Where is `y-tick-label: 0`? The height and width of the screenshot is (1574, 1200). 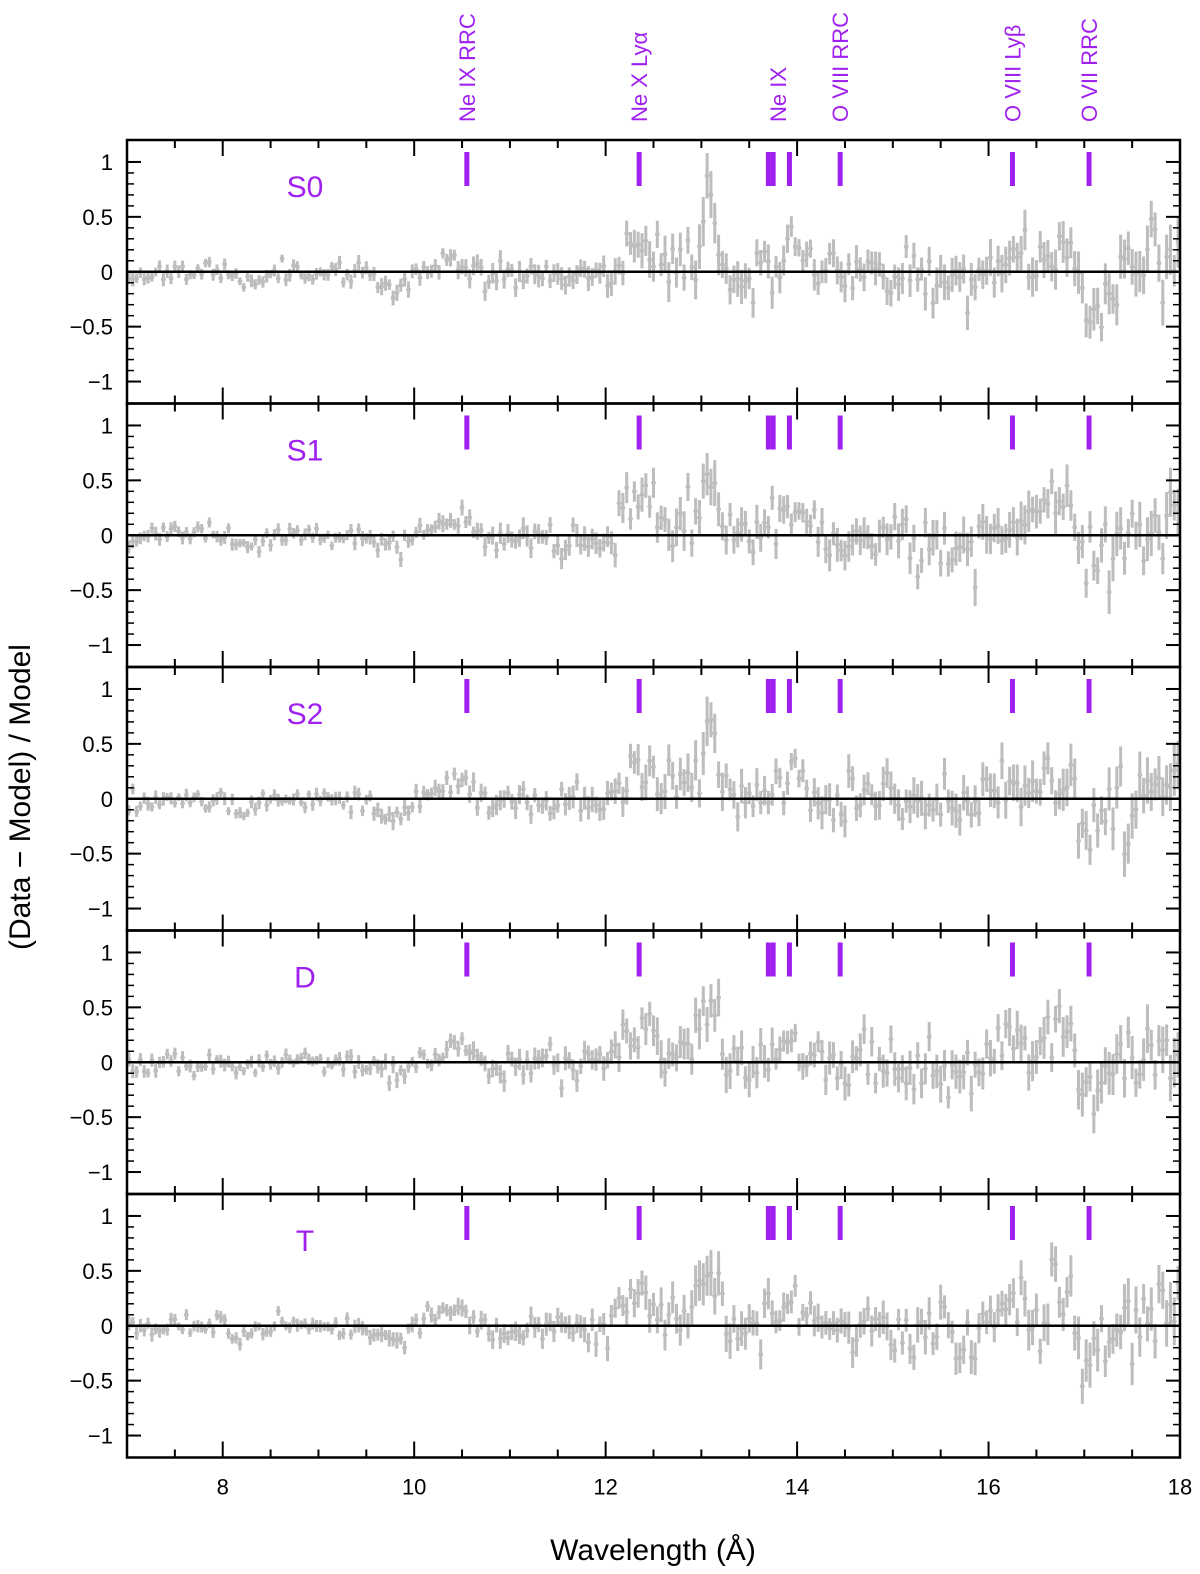 y-tick-label: 0 is located at coordinates (107, 1062).